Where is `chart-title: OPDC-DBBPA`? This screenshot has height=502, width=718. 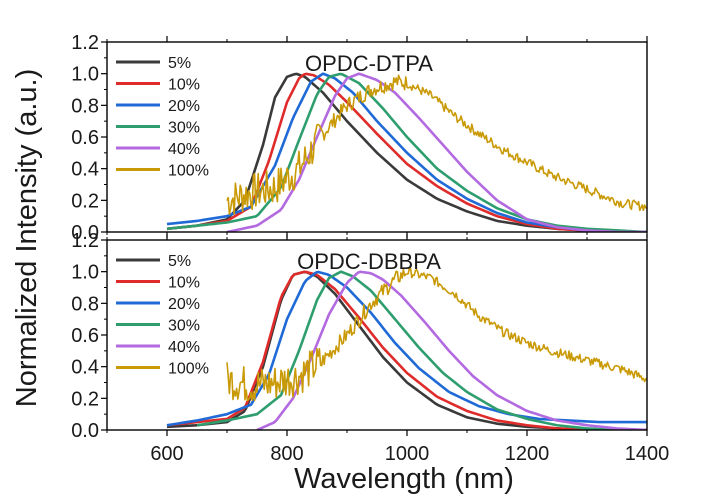 chart-title: OPDC-DBBPA is located at coordinates (369, 261).